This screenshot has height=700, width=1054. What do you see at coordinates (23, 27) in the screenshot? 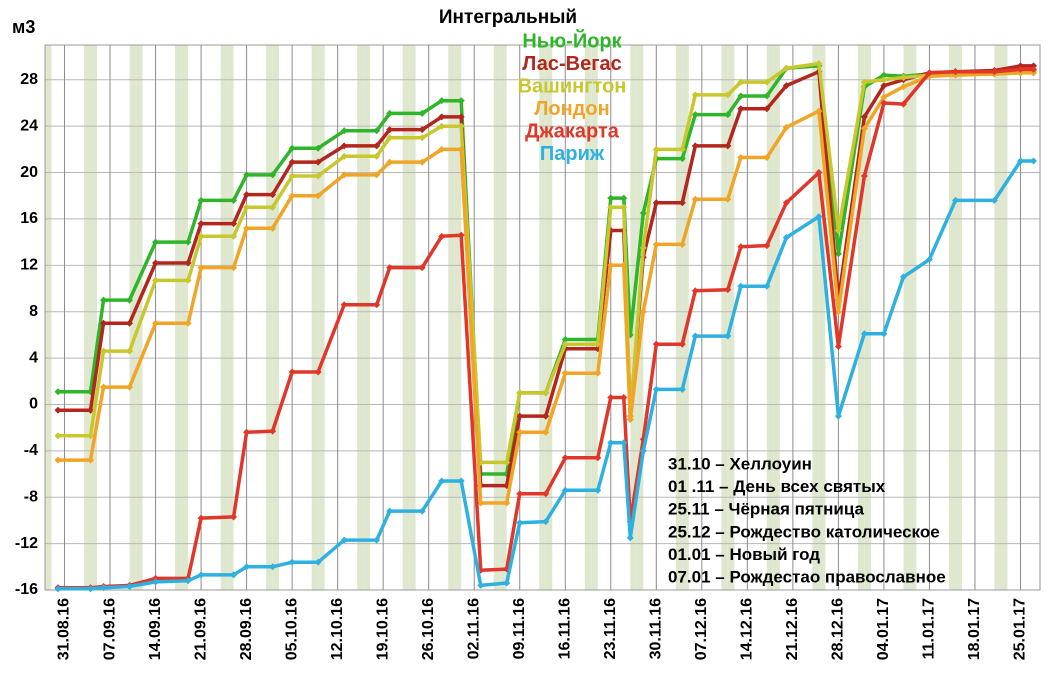
I see `y-axis-label: м3` at bounding box center [23, 27].